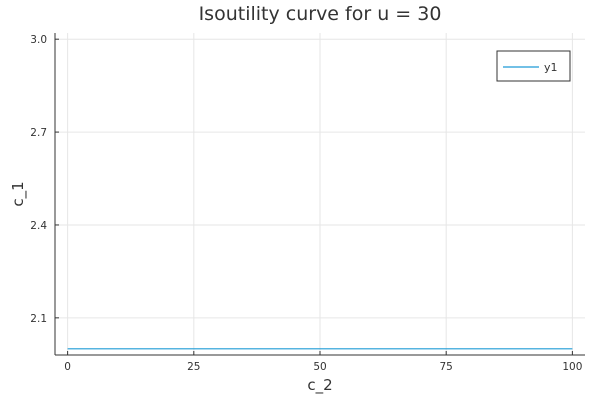  What do you see at coordinates (38, 319) in the screenshot?
I see `y-tick-label: 2.1` at bounding box center [38, 319].